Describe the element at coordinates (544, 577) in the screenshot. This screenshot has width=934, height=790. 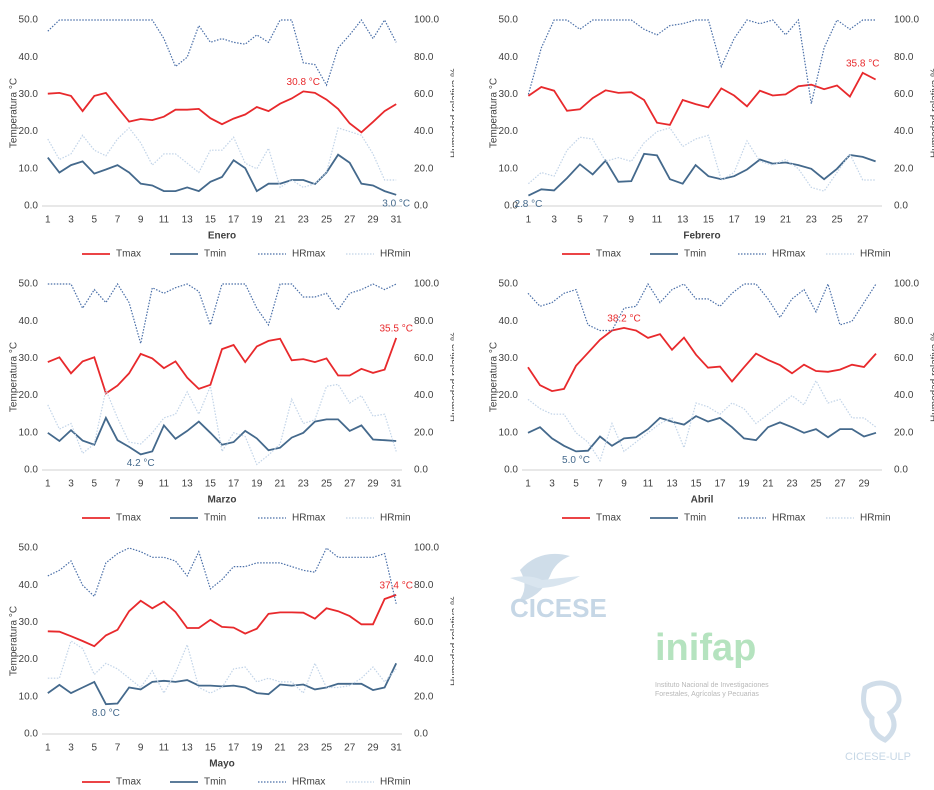
I see `cicese-bird` at that location.